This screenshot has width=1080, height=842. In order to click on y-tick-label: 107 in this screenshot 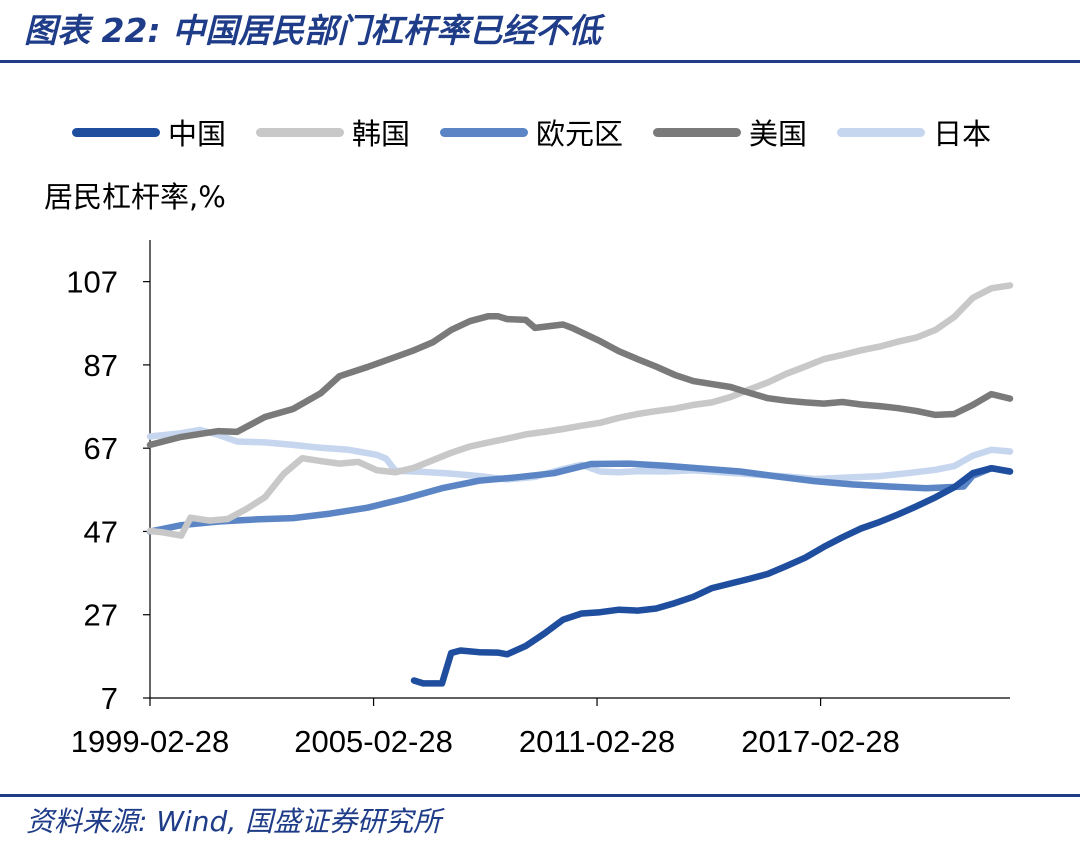, I will do `click(92, 282)`.